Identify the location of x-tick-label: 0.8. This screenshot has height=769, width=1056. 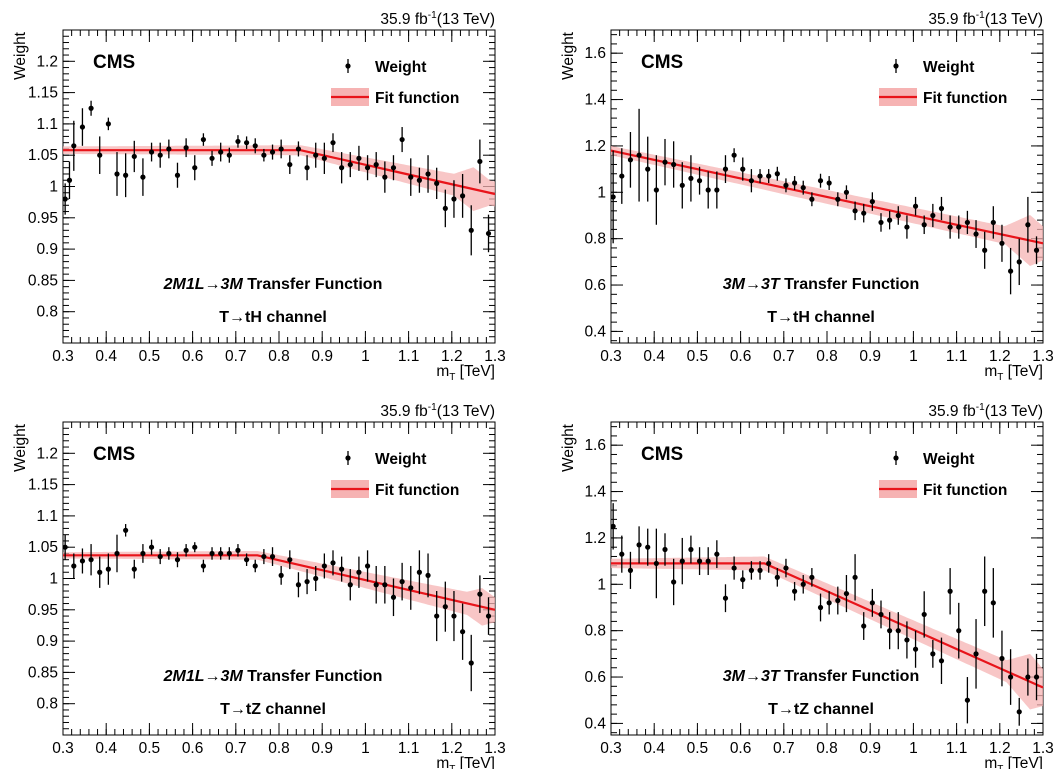
(279, 748).